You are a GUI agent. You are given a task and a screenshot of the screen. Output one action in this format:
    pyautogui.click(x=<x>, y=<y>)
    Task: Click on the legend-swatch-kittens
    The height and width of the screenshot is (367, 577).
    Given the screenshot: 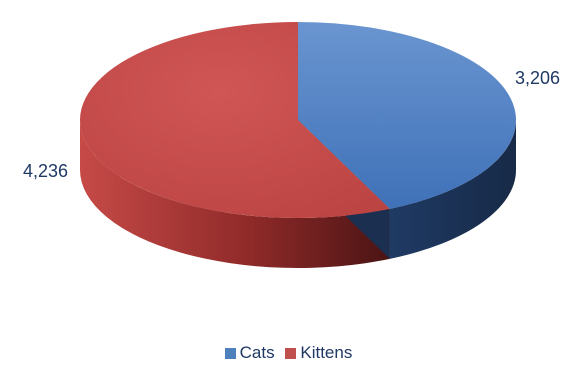 What is the action you would take?
    pyautogui.click(x=291, y=353)
    